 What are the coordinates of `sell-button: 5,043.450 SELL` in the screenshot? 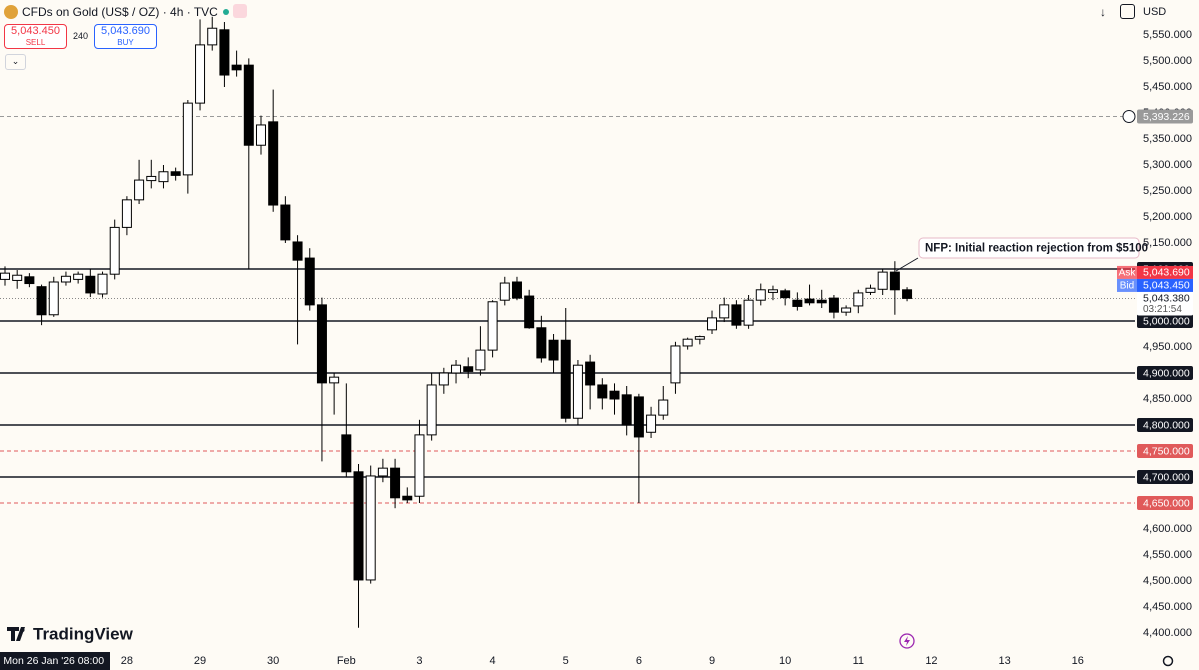 It's located at (35, 36).